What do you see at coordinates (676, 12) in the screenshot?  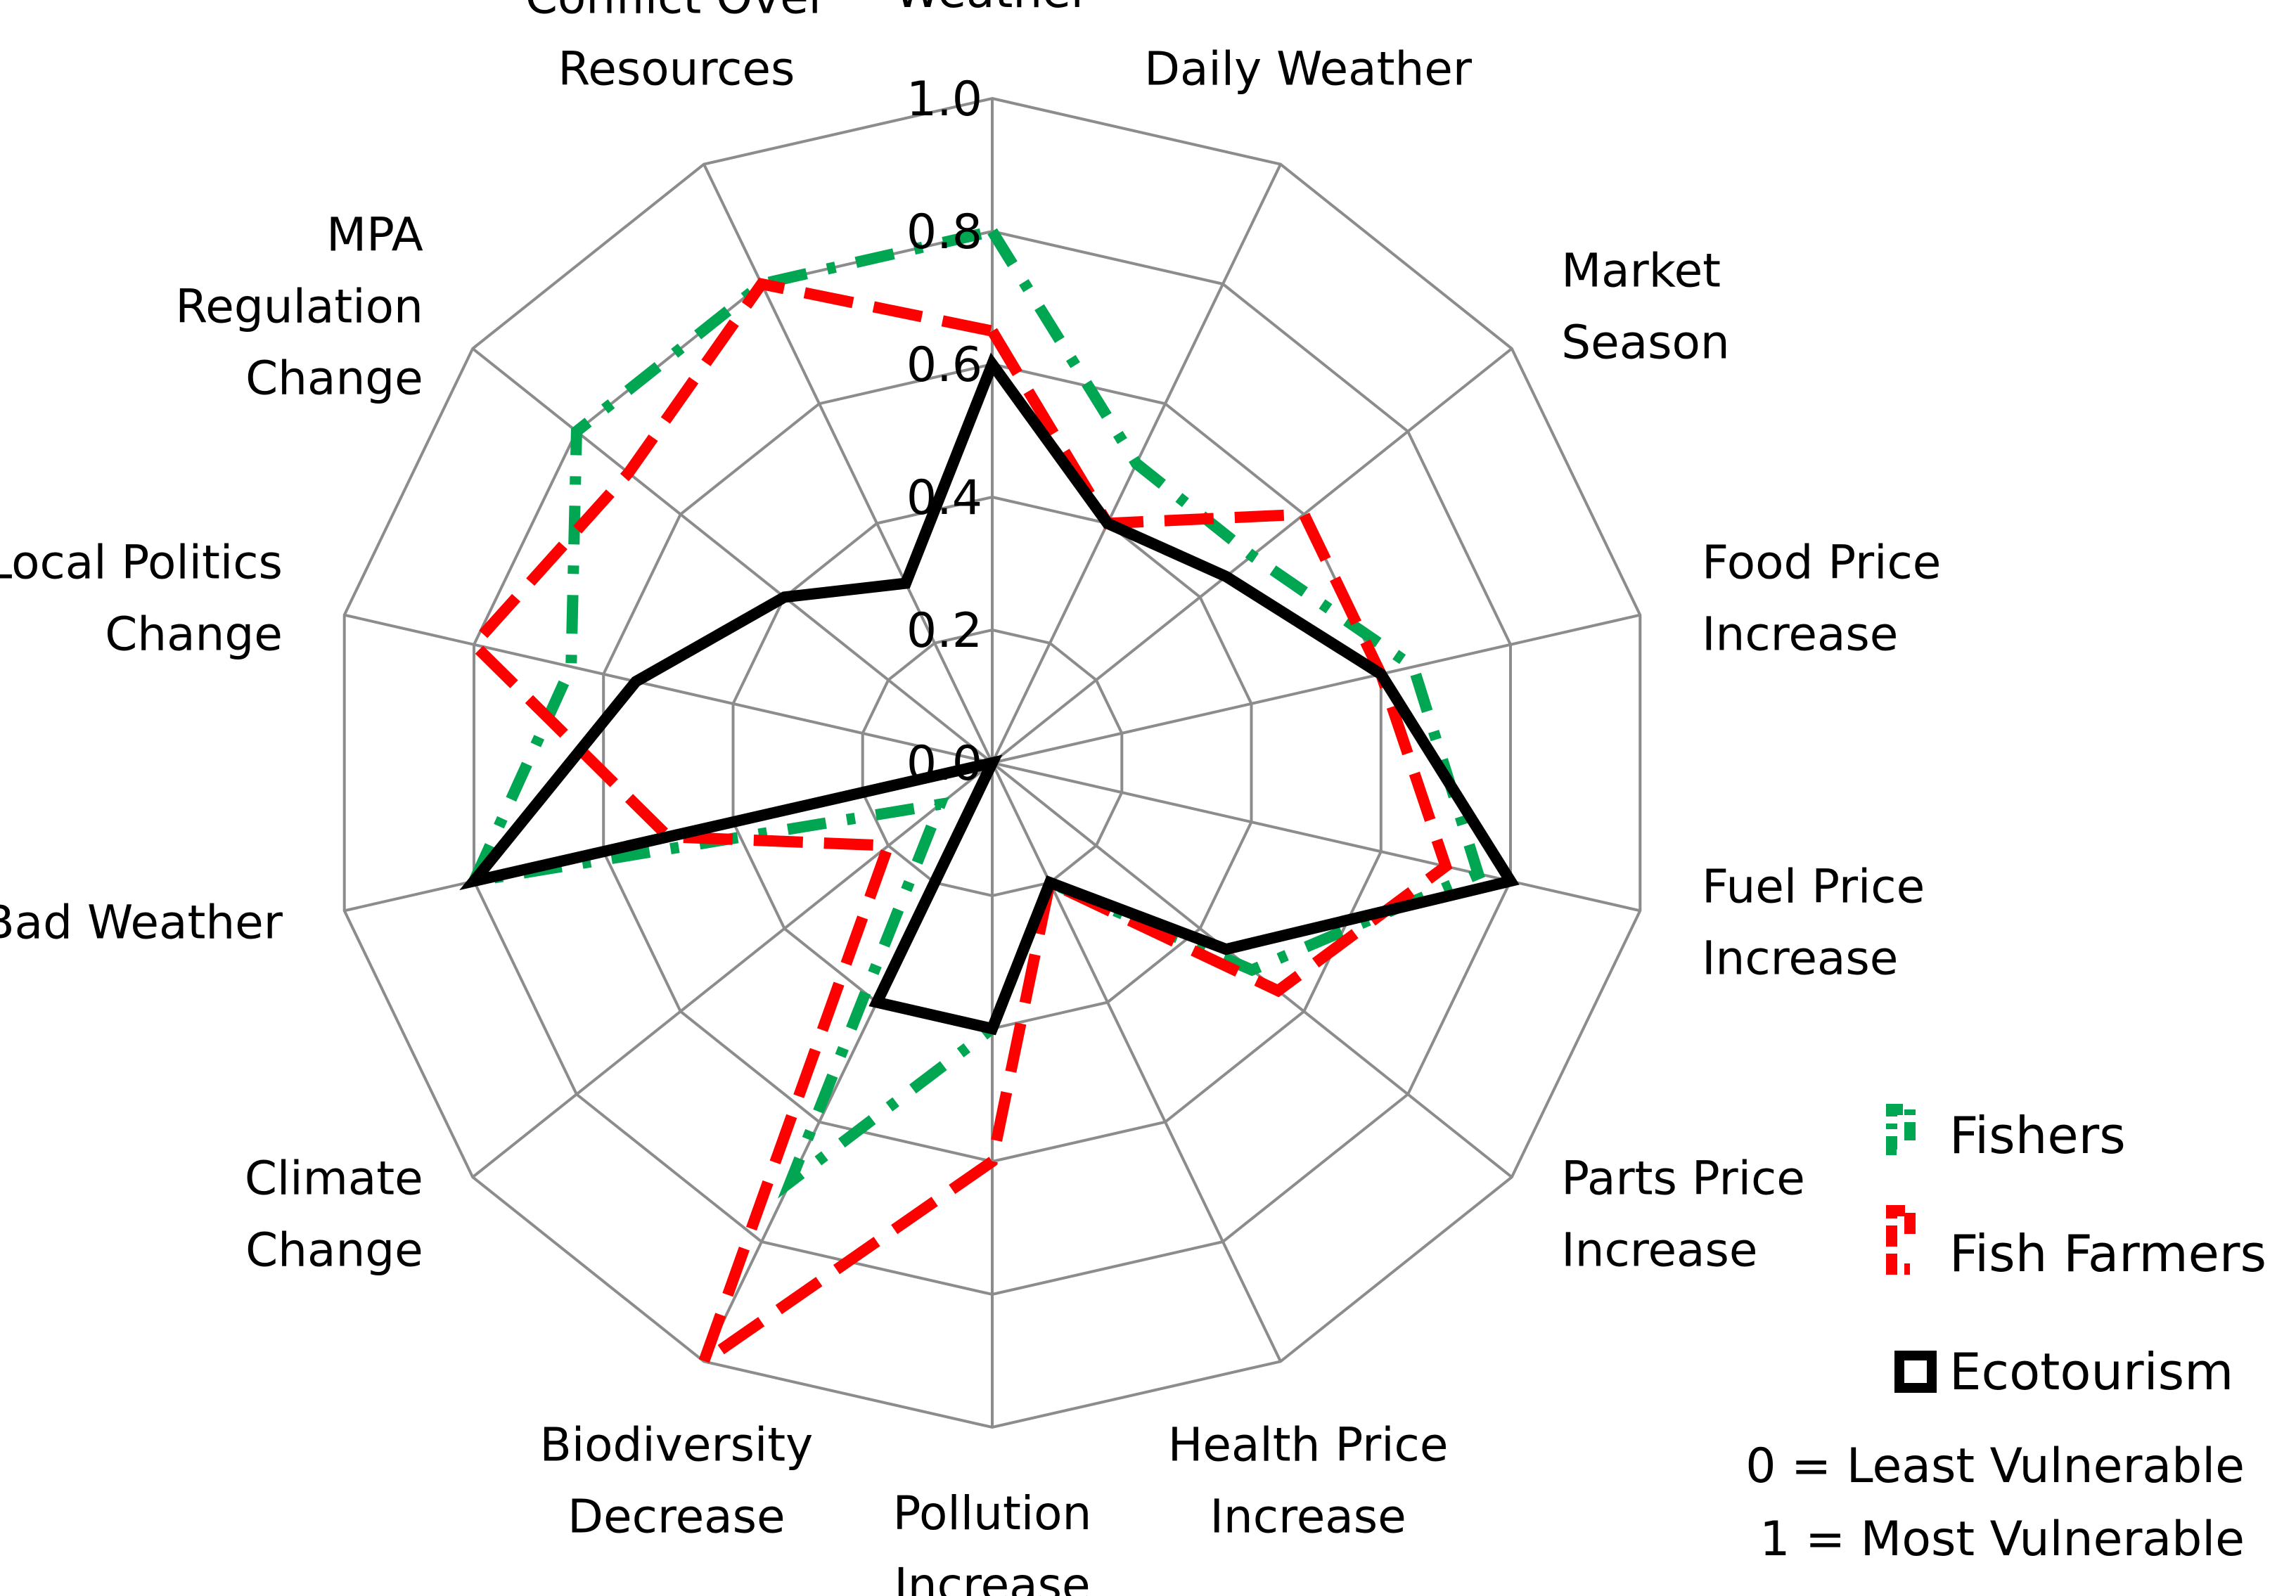 I see `category-label-line: Conflict Over` at bounding box center [676, 12].